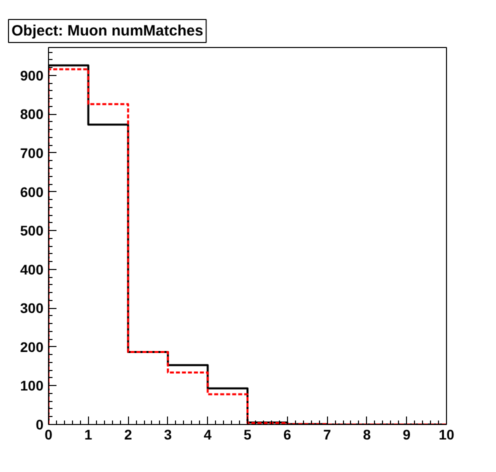  What do you see at coordinates (40, 424) in the screenshot?
I see `y-tick-label: 0` at bounding box center [40, 424].